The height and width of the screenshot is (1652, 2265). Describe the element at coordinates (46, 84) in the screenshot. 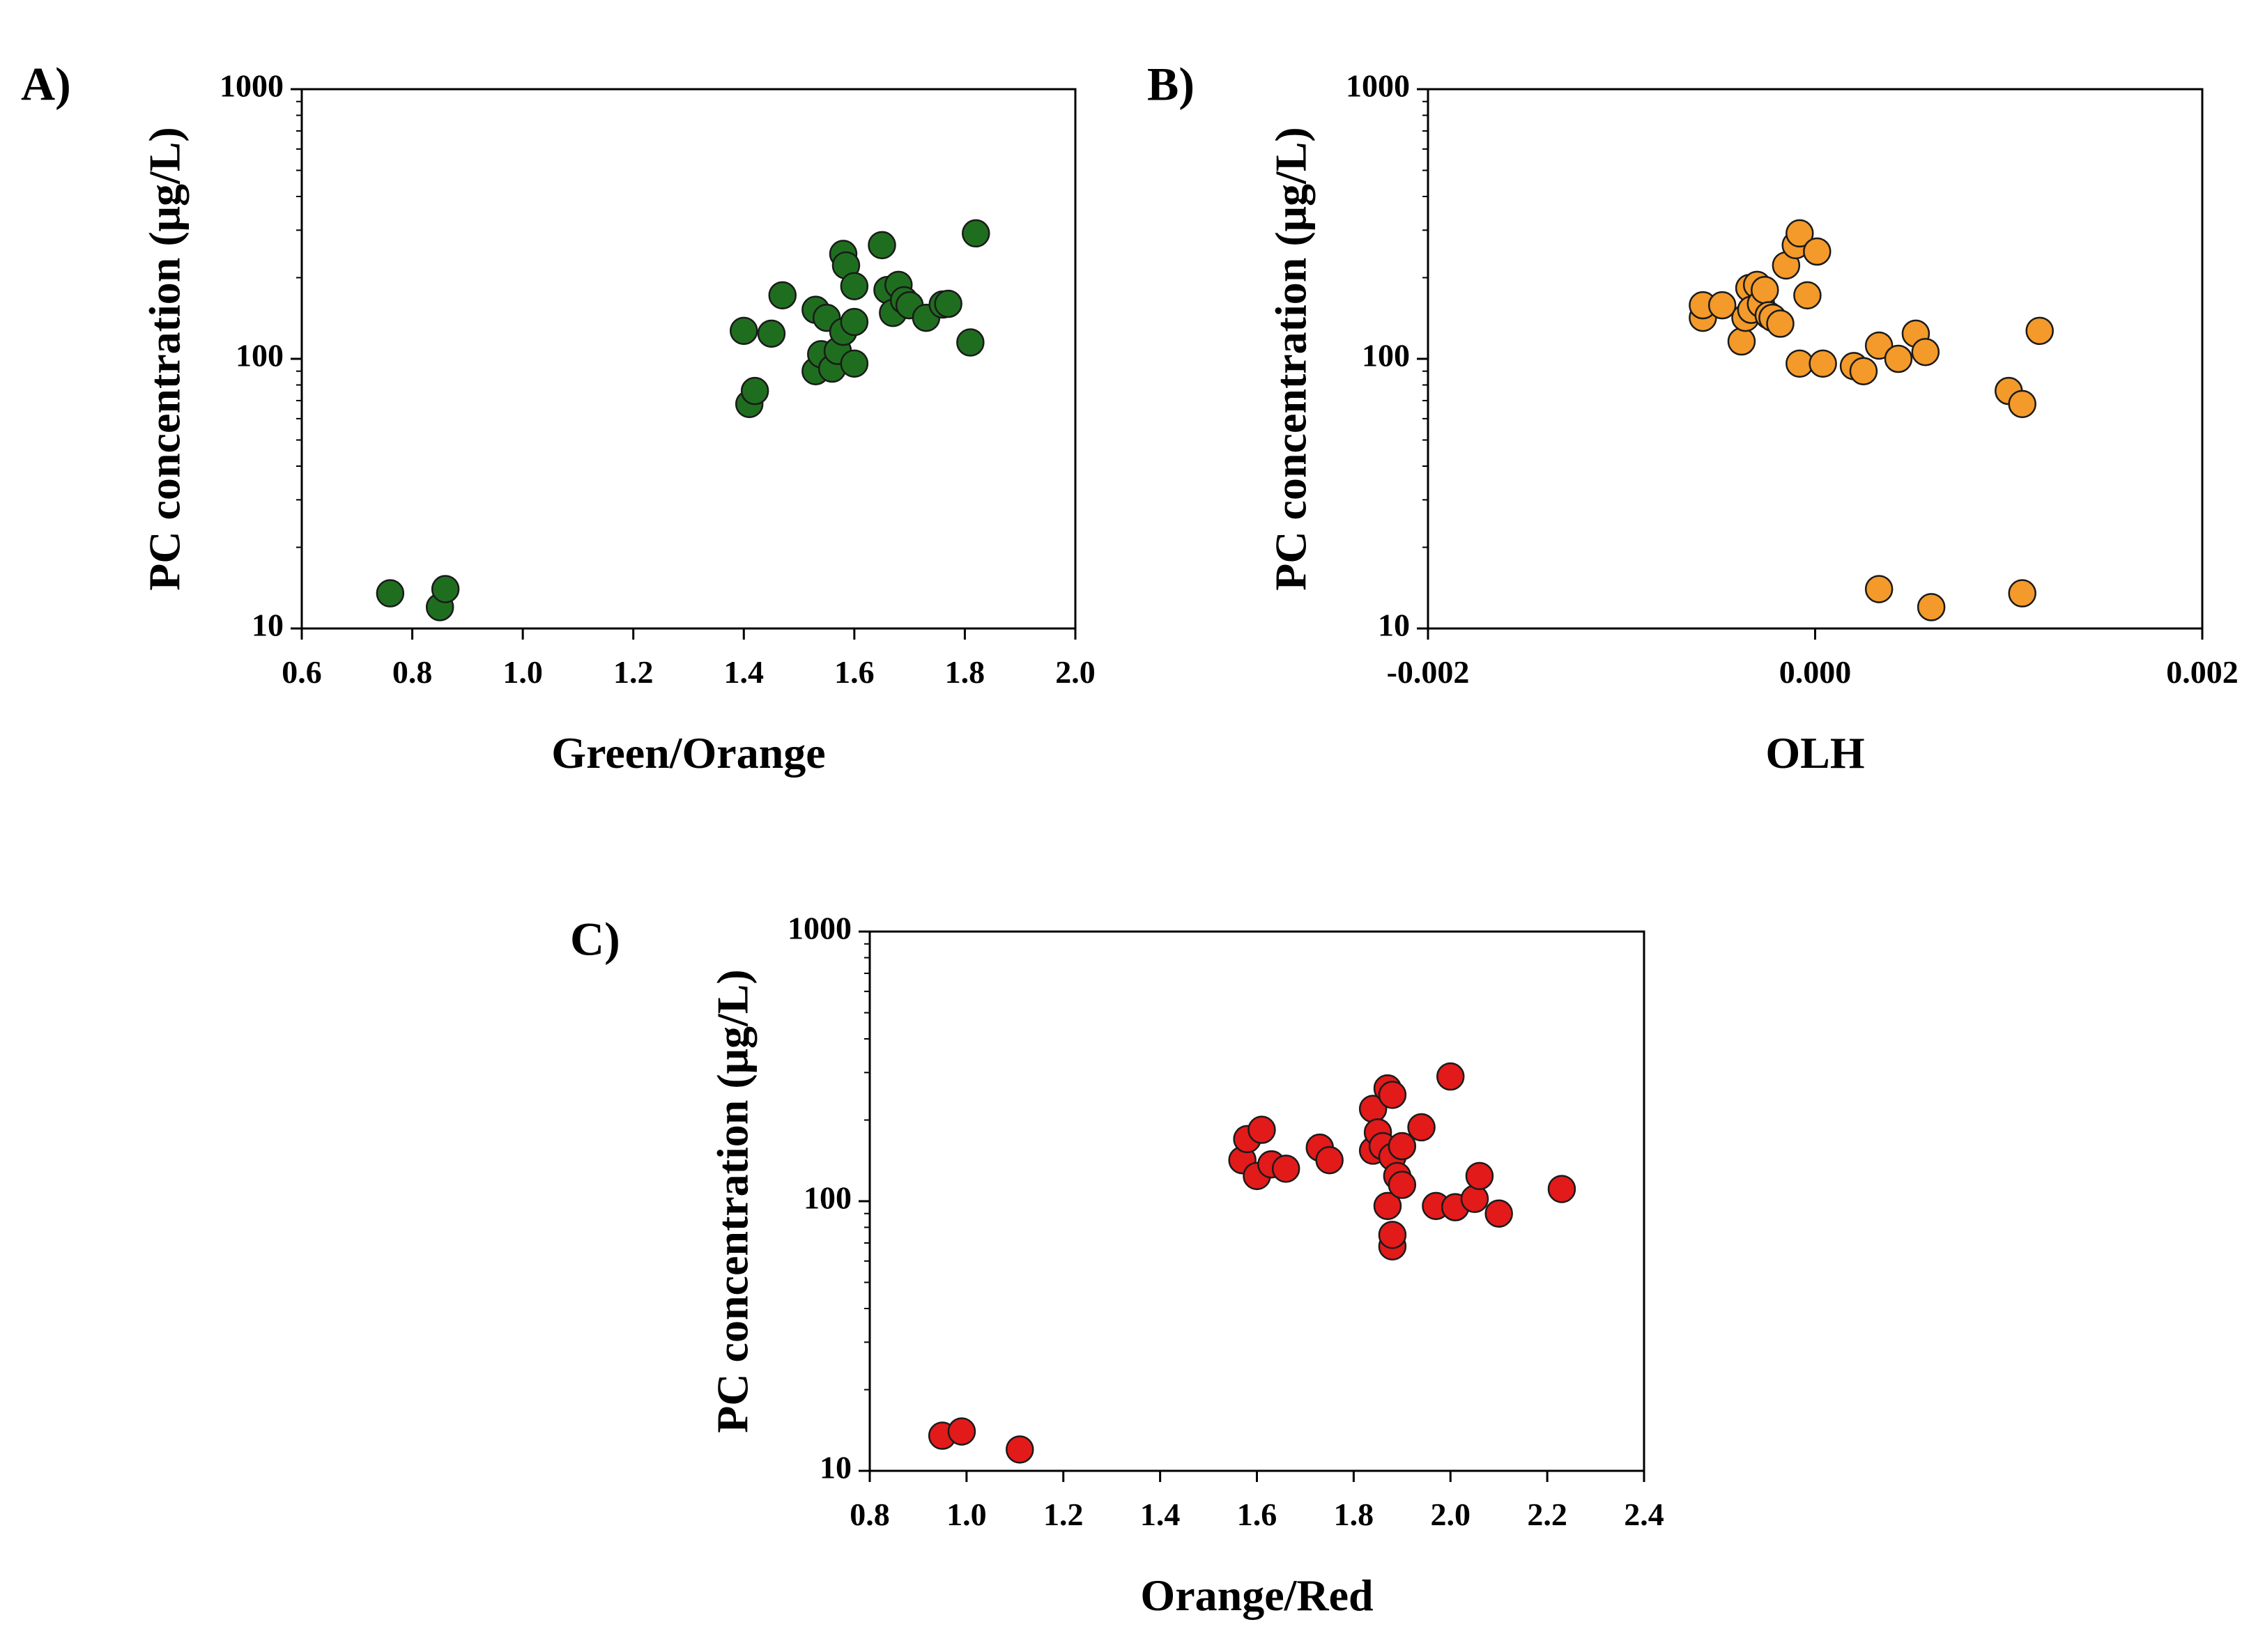

I see `panel-label-a: A)` at that location.